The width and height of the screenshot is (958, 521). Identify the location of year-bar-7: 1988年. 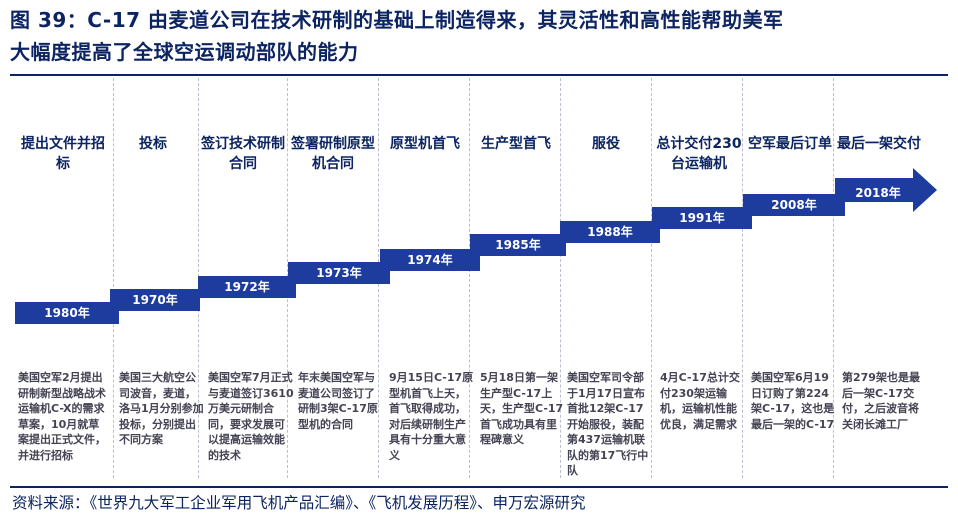
(610, 232).